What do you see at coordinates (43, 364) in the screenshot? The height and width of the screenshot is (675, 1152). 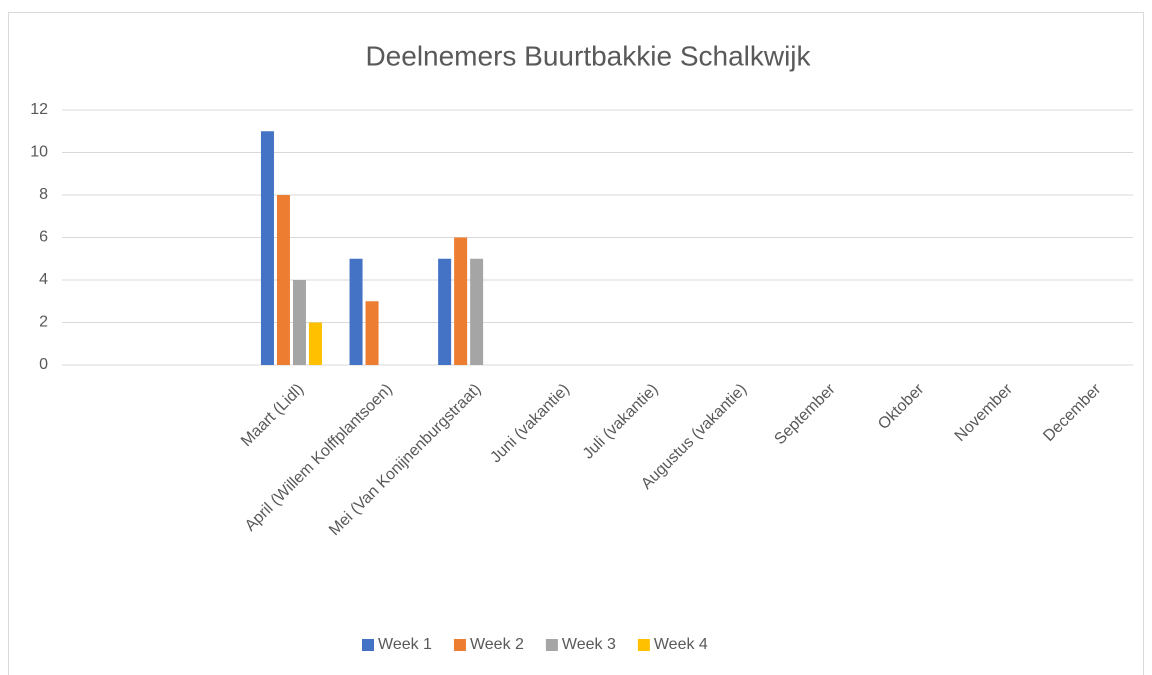 I see `y-tick-label: 0` at bounding box center [43, 364].